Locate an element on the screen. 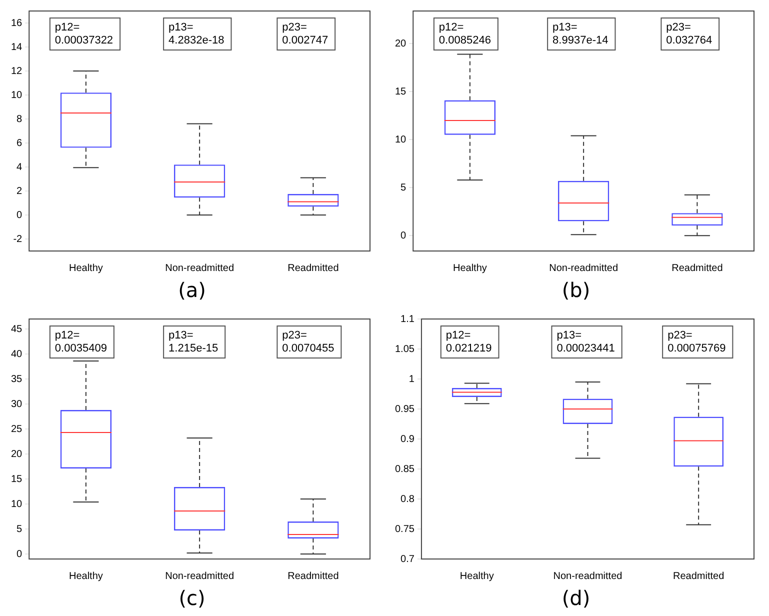 The image size is (769, 616). text: (a) is located at coordinates (192, 290).